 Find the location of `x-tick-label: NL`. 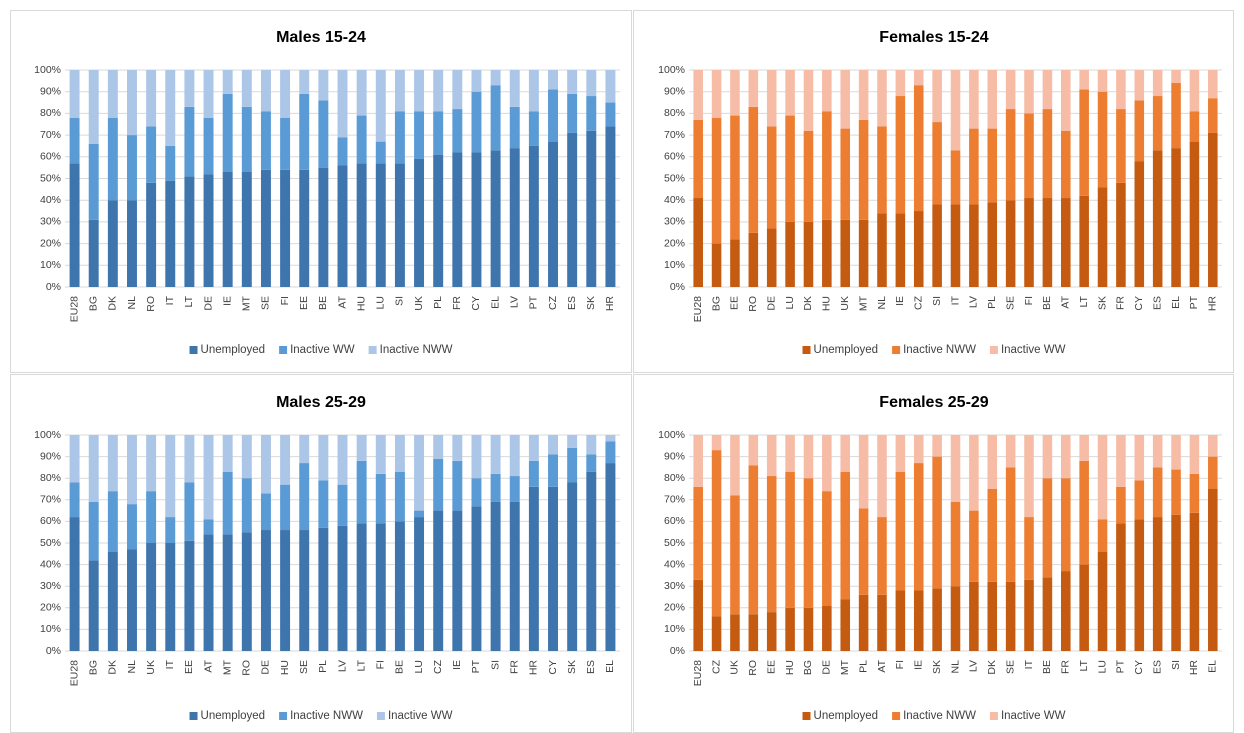

x-tick-label: NL is located at coordinates (132, 667).